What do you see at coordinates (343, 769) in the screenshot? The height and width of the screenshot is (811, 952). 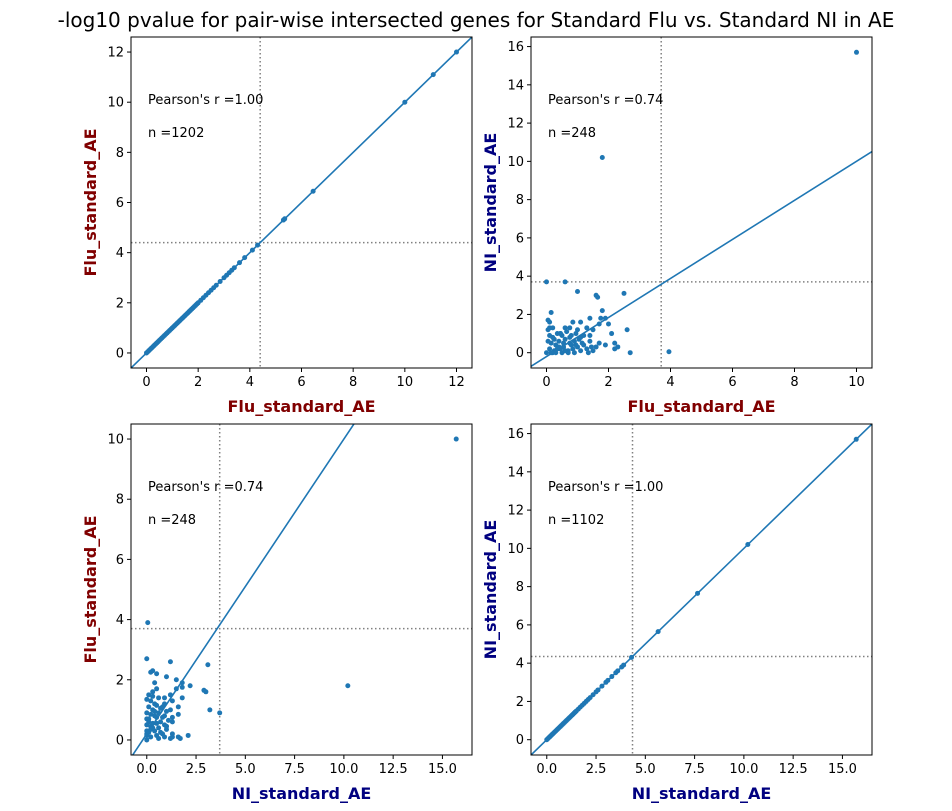 I see `x-tick-label: 10.0` at bounding box center [343, 769].